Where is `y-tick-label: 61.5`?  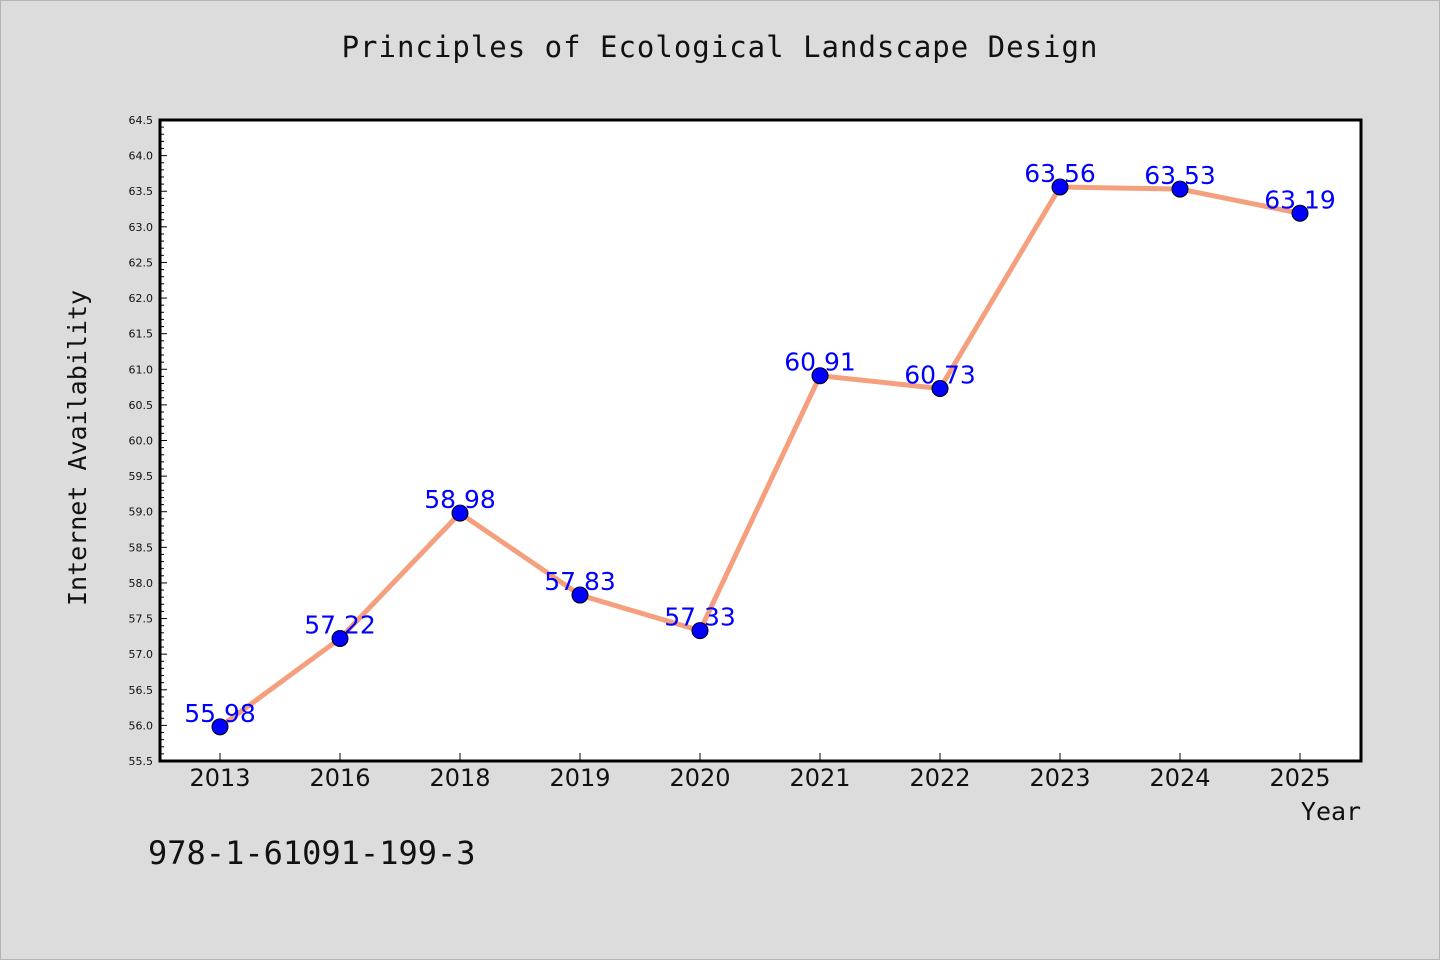 y-tick-label: 61.5 is located at coordinates (141, 334).